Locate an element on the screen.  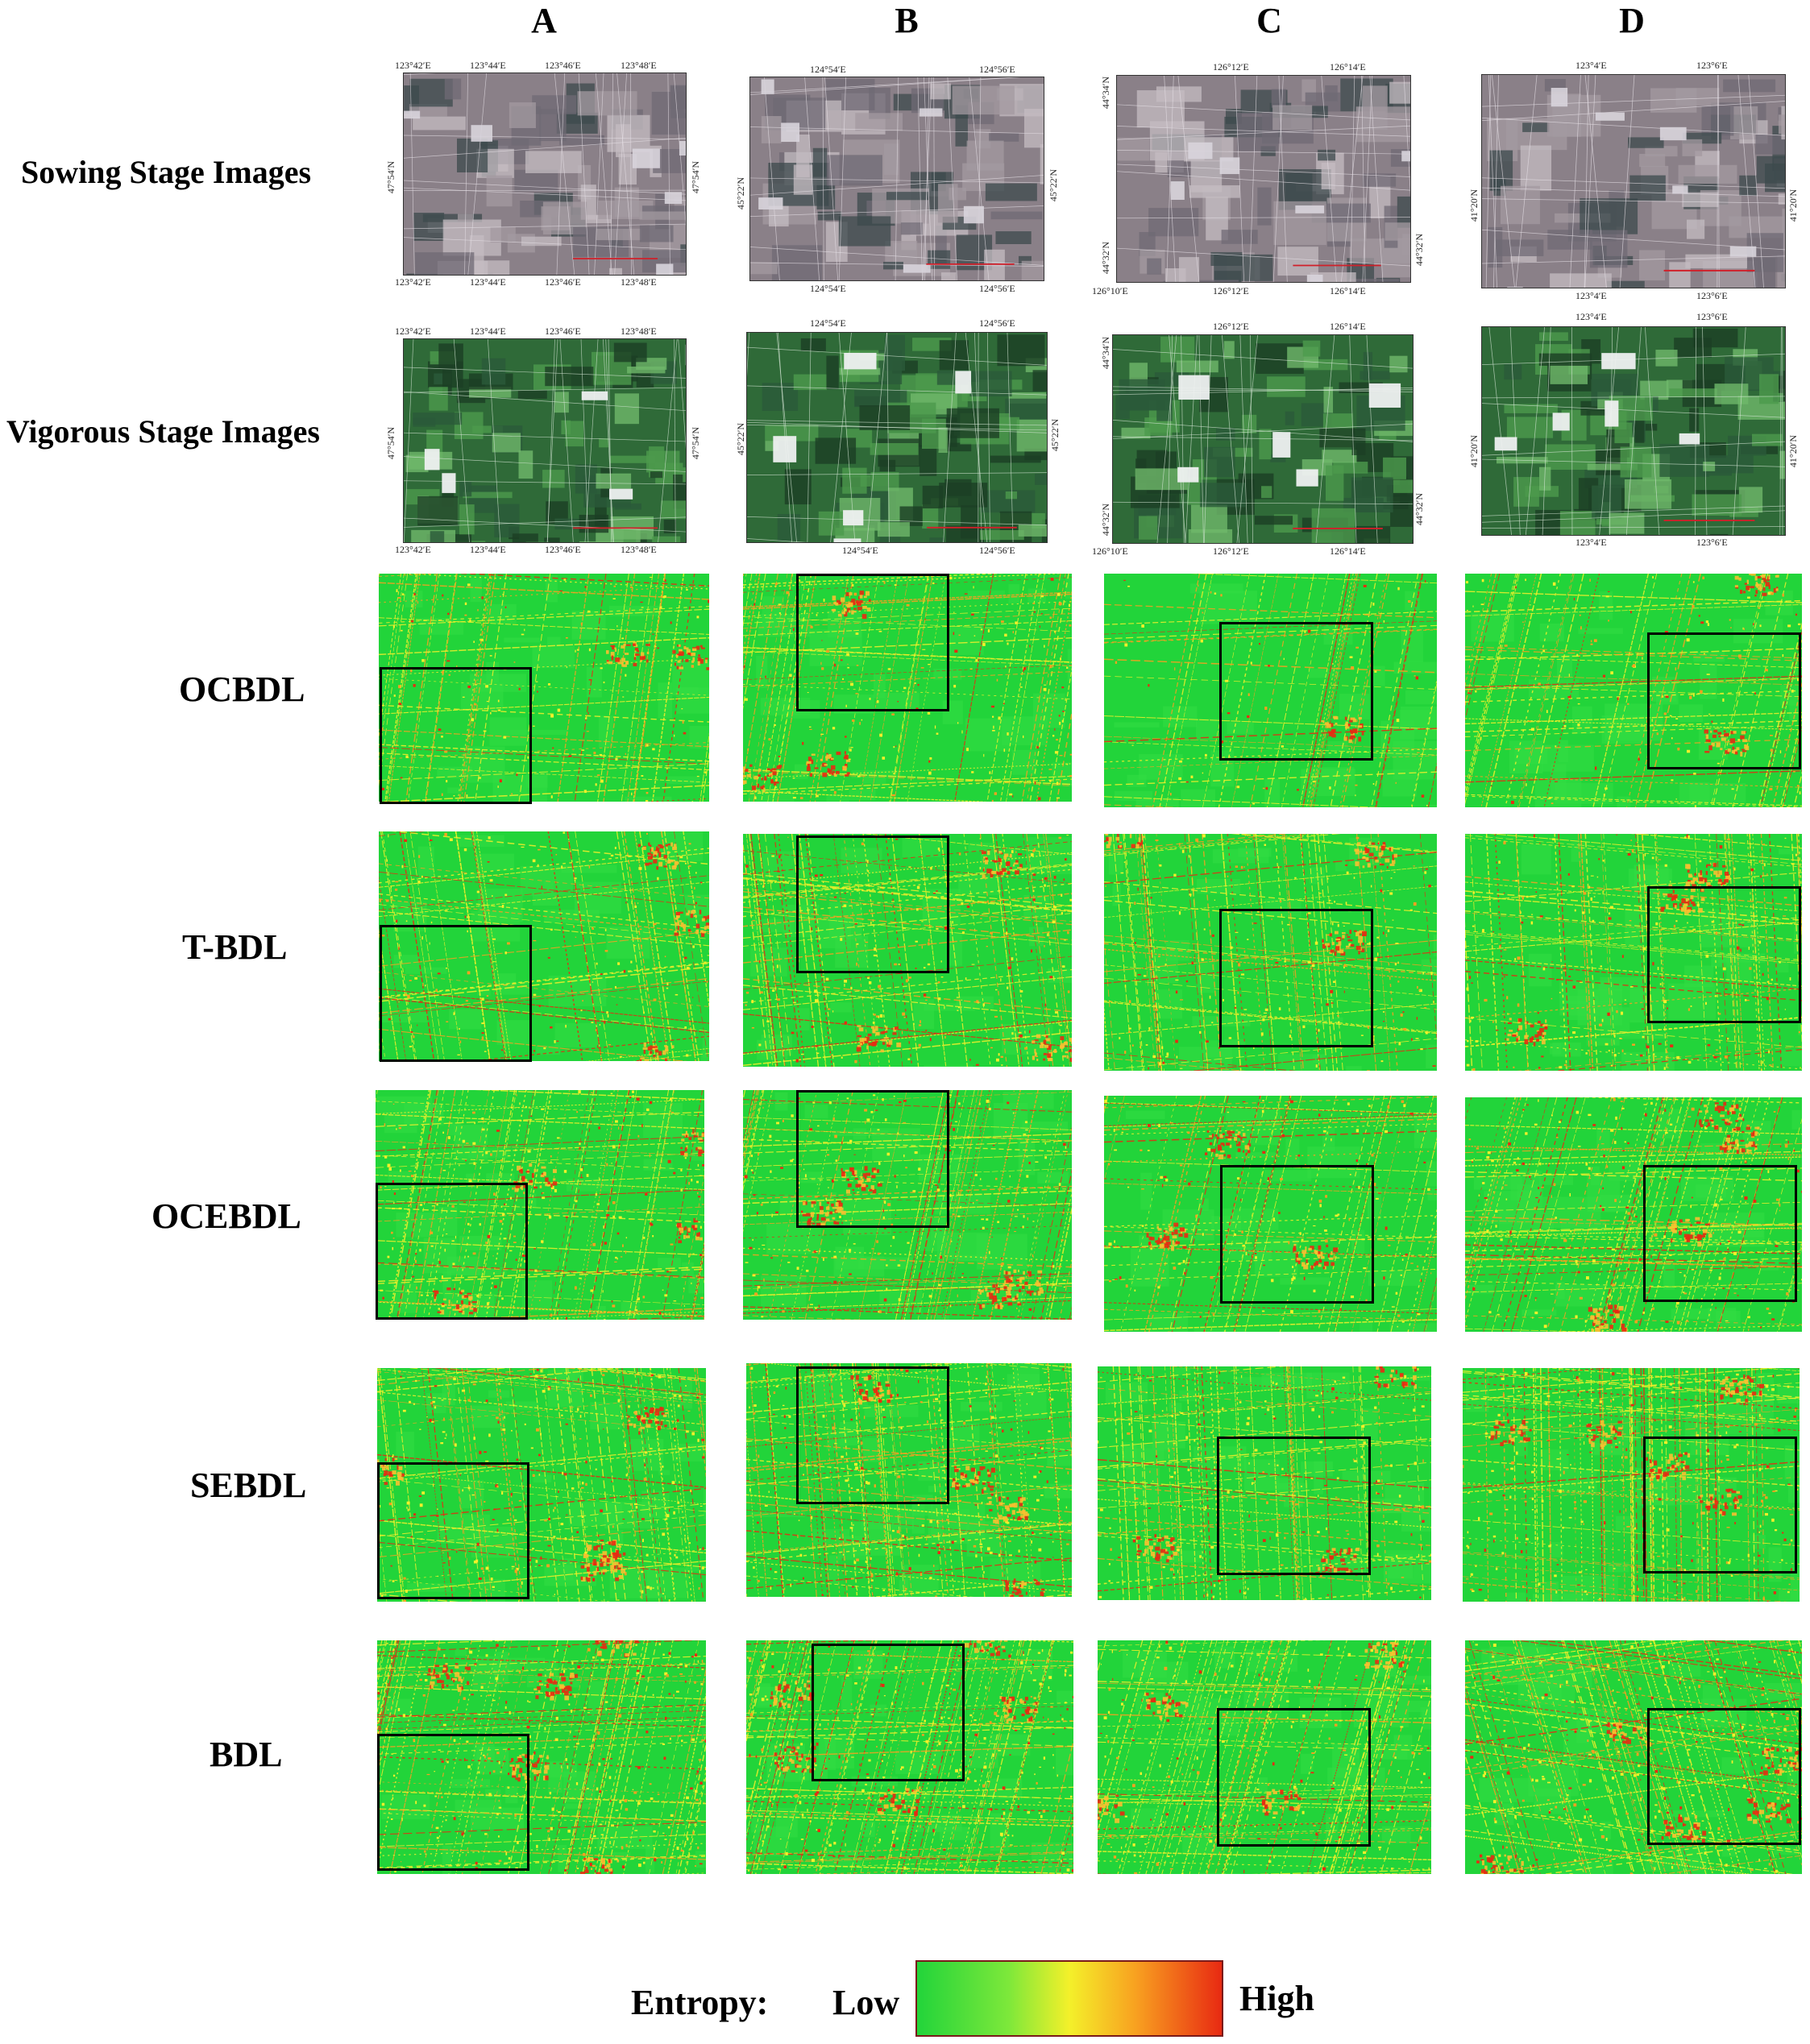
vigorous-image-c is located at coordinates (1263, 439).